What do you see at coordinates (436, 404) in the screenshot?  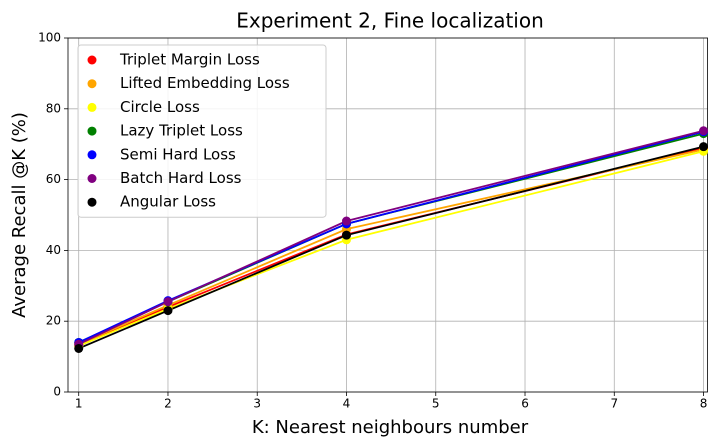 I see `x-tick-label: 5` at bounding box center [436, 404].